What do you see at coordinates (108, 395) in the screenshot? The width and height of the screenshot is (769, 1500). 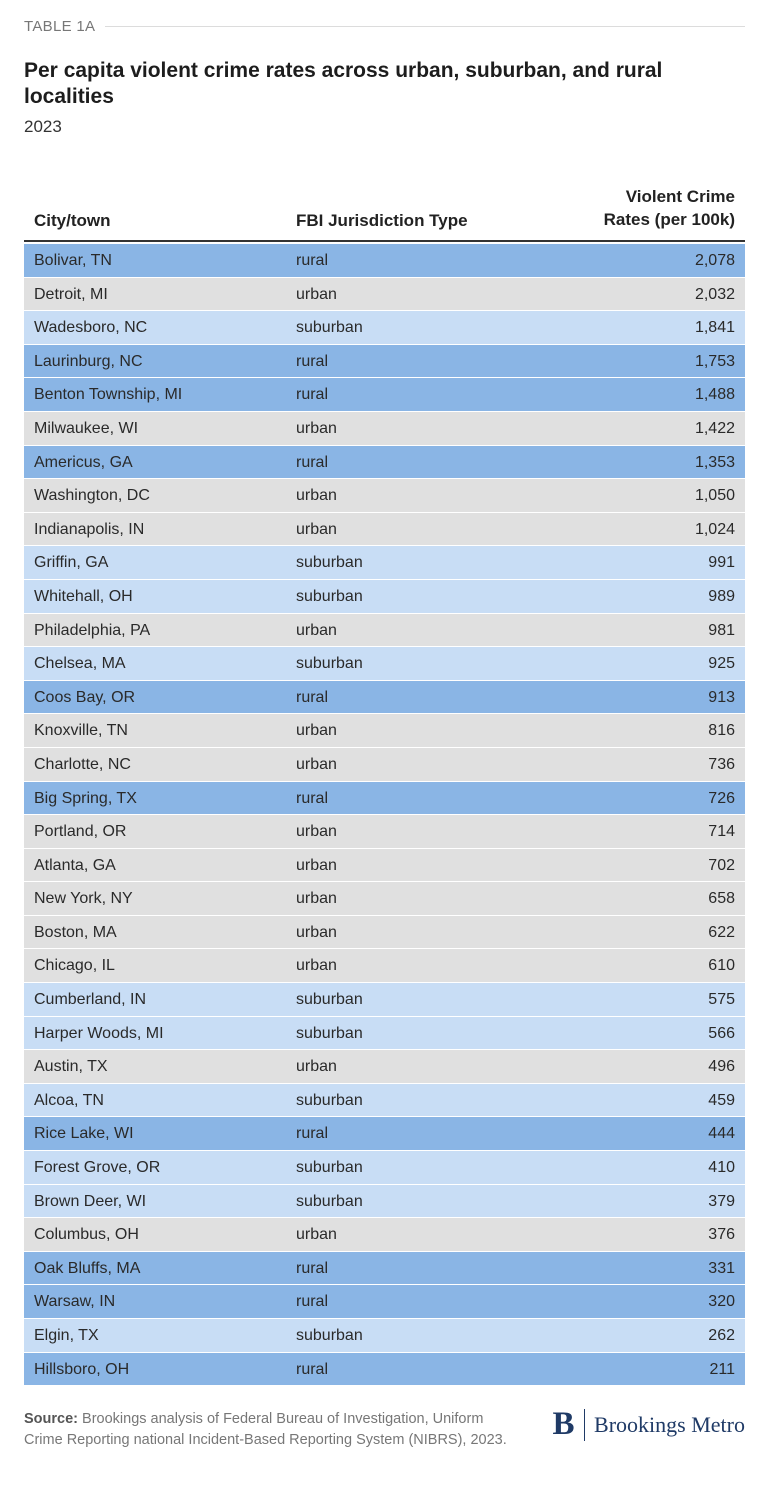 I see `cell-city: Benton Township, MI` at bounding box center [108, 395].